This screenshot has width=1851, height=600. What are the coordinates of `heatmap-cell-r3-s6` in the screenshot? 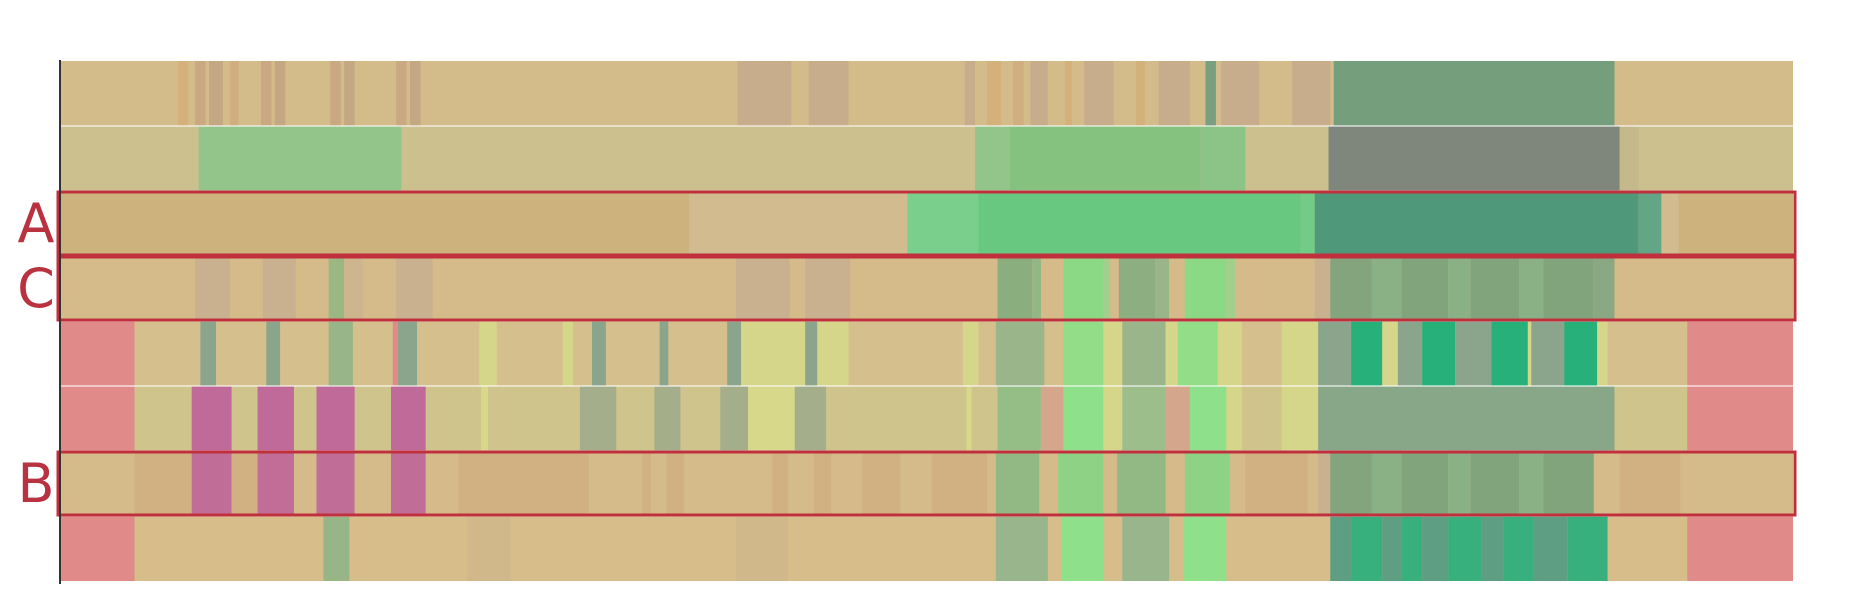 It's located at (828, 288).